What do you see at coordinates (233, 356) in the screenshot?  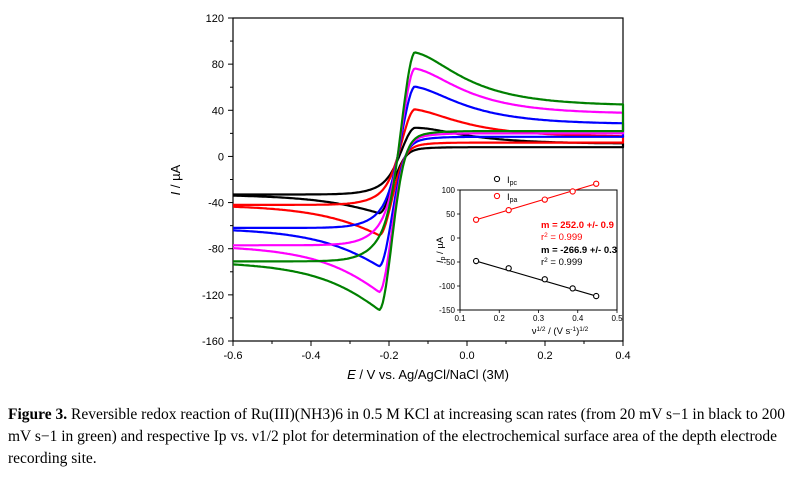 I see `x-tick-label: -0.6` at bounding box center [233, 356].